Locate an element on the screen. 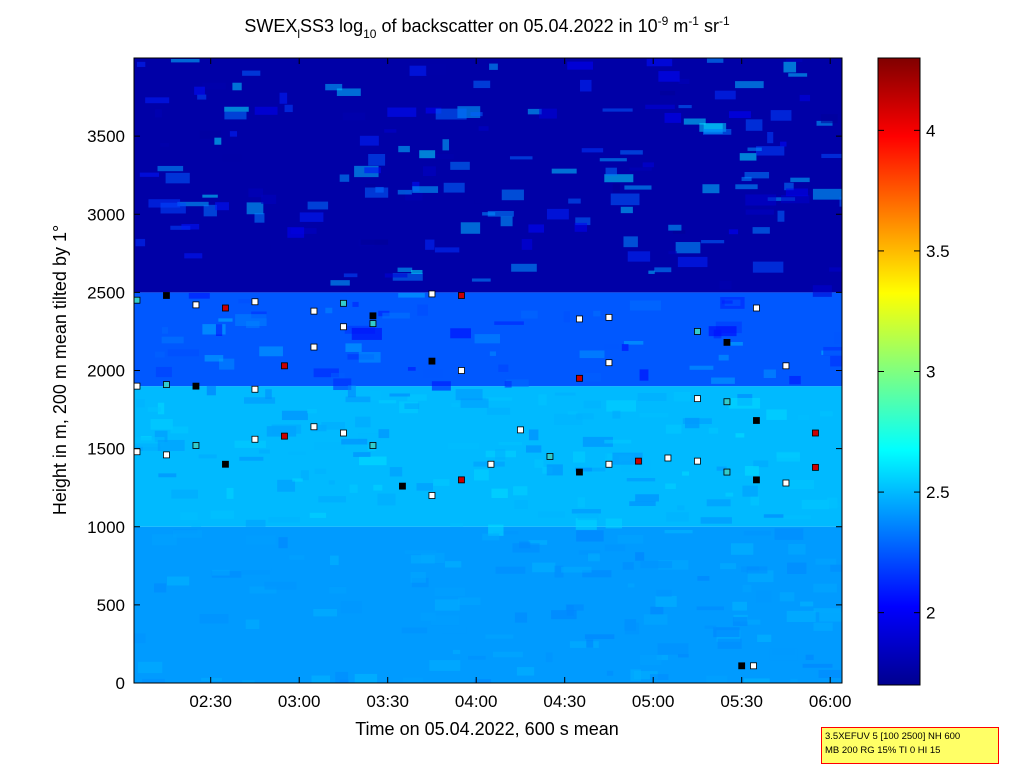 The image size is (1023, 767). y-tick-label-7: 3500 is located at coordinates (106, 136).